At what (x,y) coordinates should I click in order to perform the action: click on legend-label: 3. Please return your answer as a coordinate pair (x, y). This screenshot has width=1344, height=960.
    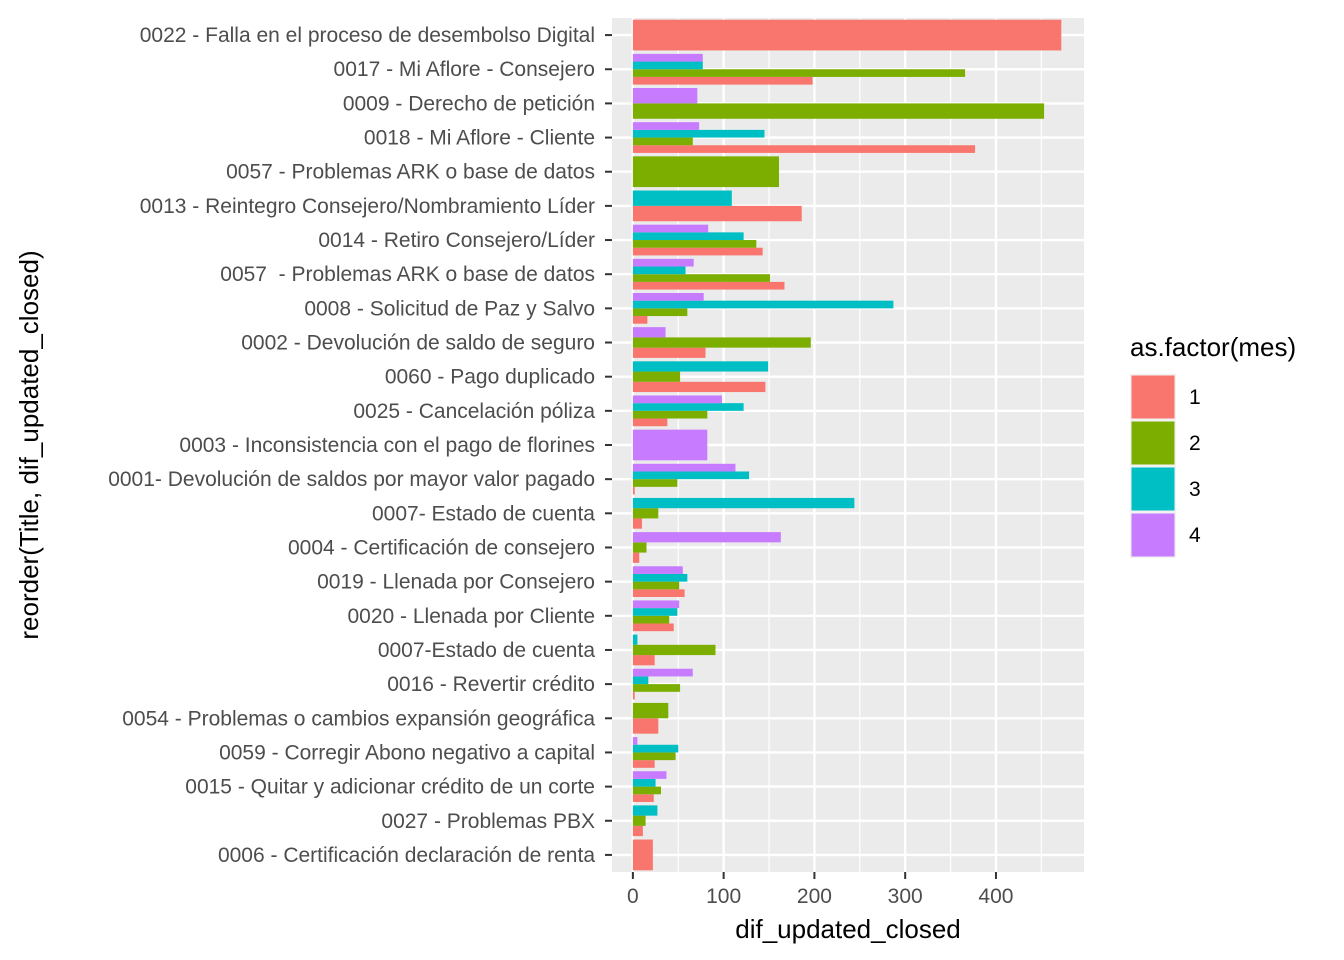
    Looking at the image, I should click on (1195, 489).